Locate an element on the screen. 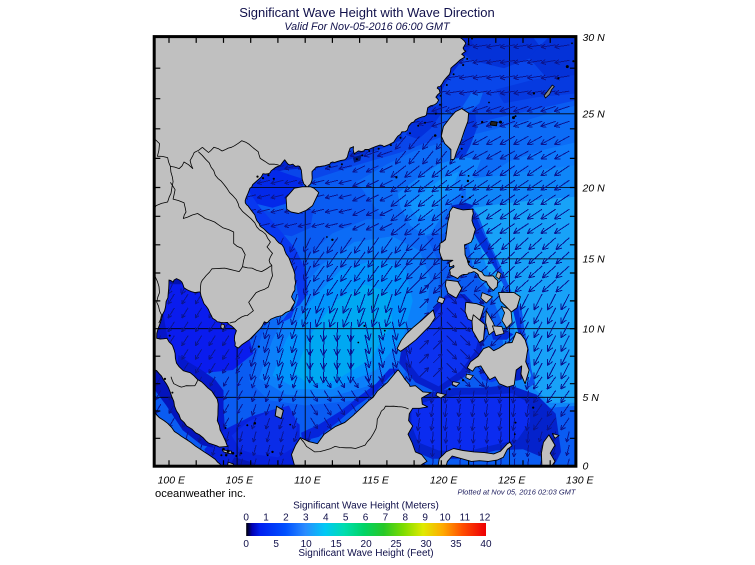 The width and height of the screenshot is (755, 565). svg-text: 105 E is located at coordinates (240, 481).